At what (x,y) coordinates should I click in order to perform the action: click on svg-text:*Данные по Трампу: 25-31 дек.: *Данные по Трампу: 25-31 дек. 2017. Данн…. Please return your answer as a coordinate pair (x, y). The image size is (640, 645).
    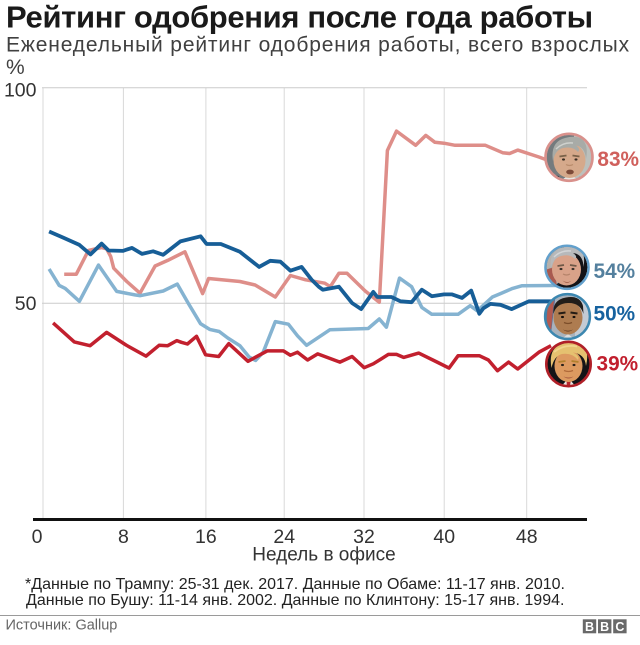
    Looking at the image, I should click on (295, 584).